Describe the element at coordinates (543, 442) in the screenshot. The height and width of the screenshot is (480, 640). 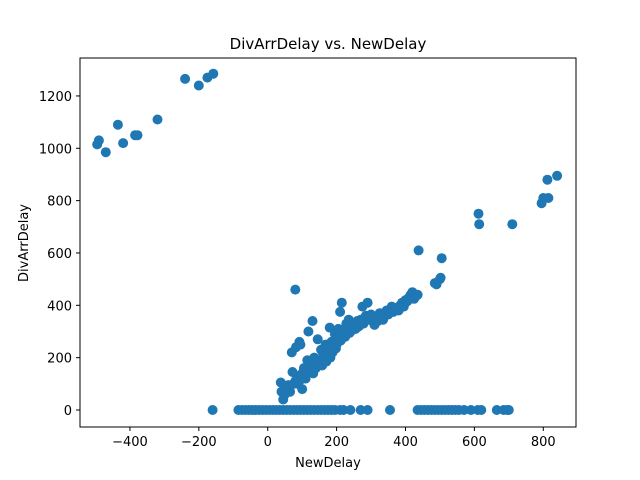
I see `x-tick-label: 800` at that location.